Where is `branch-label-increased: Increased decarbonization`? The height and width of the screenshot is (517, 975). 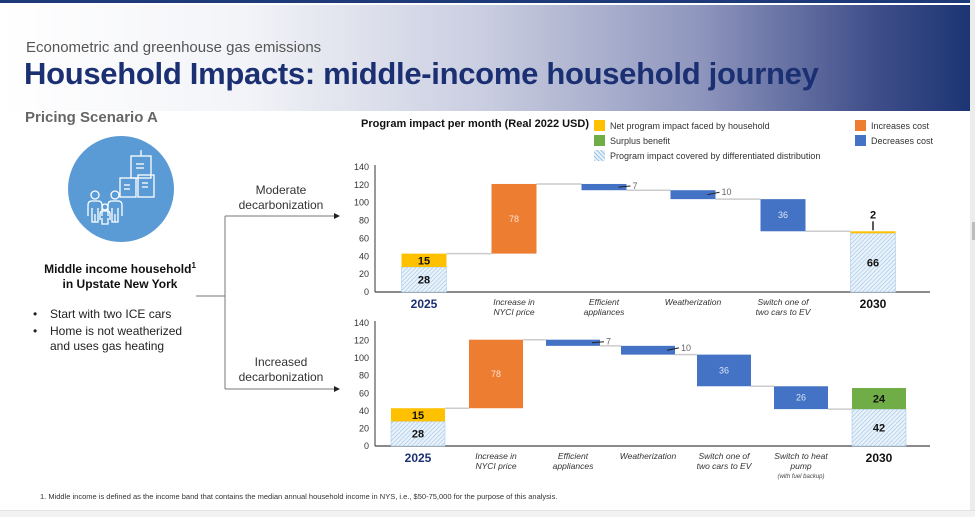 branch-label-increased: Increased decarbonization is located at coordinates (281, 370).